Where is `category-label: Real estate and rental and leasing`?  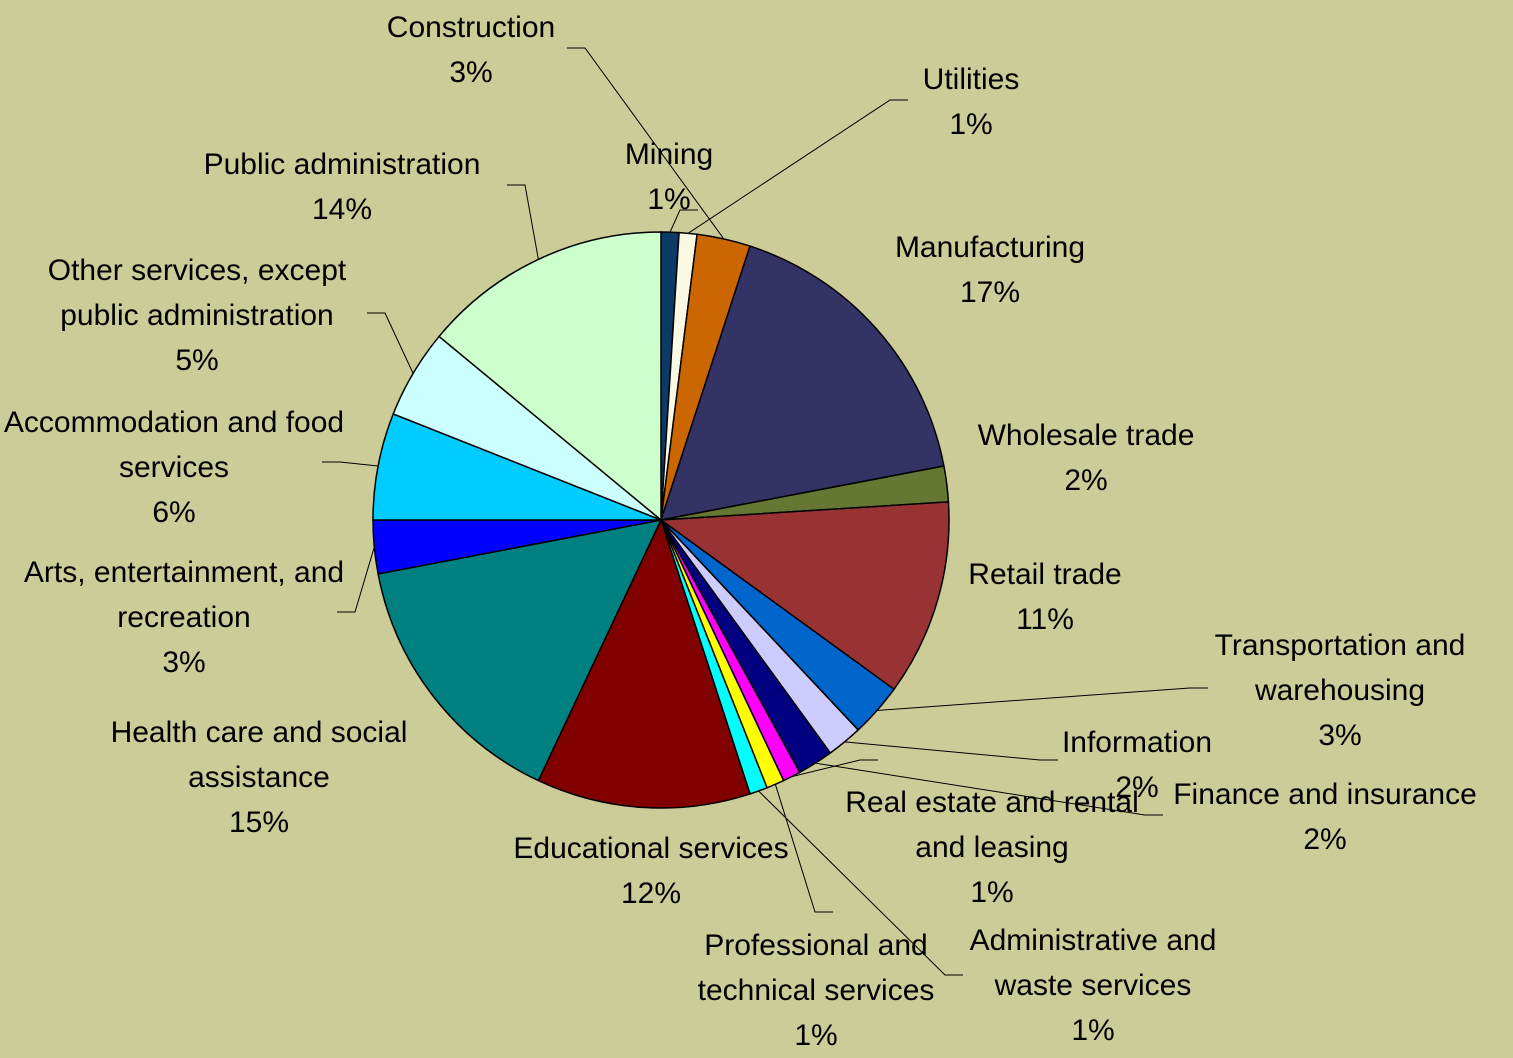
category-label: Real estate and rental and leasing is located at coordinates (992, 825).